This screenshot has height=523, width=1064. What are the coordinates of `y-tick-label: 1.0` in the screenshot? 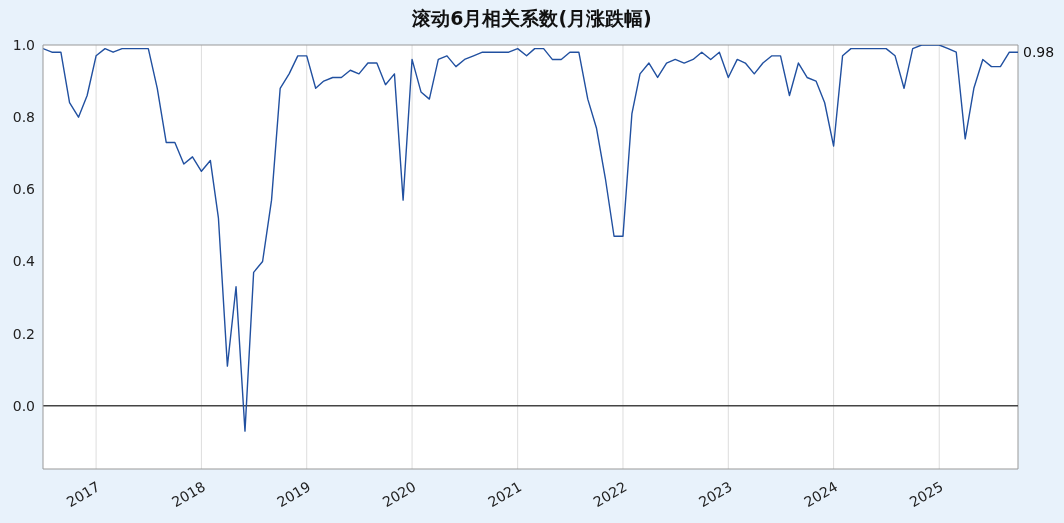 It's located at (23, 44).